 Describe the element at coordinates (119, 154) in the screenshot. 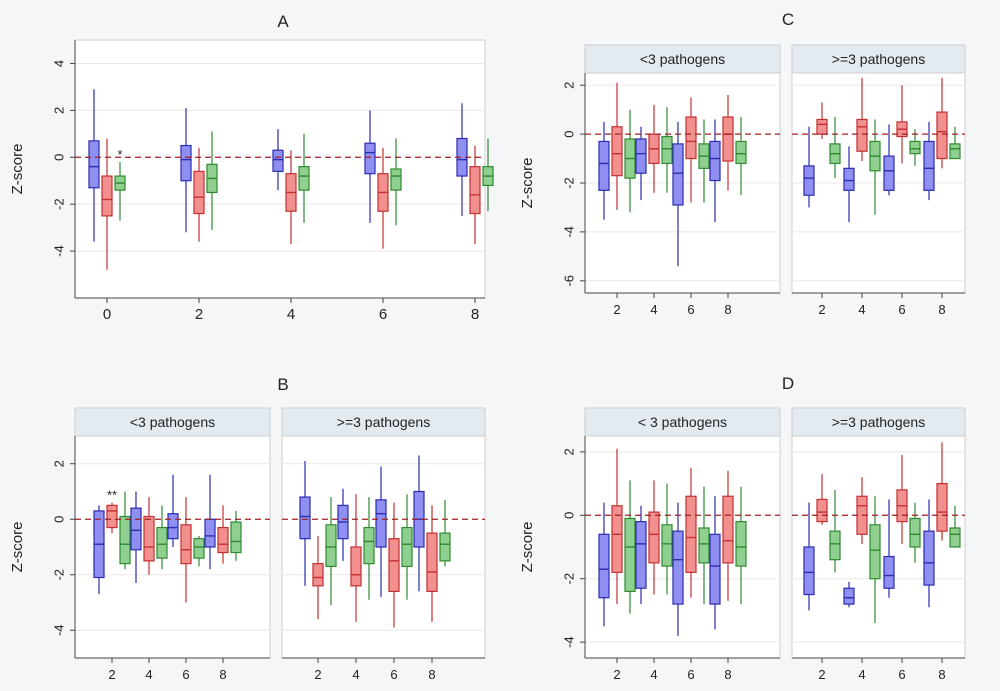

I see `significance-marker: *` at that location.